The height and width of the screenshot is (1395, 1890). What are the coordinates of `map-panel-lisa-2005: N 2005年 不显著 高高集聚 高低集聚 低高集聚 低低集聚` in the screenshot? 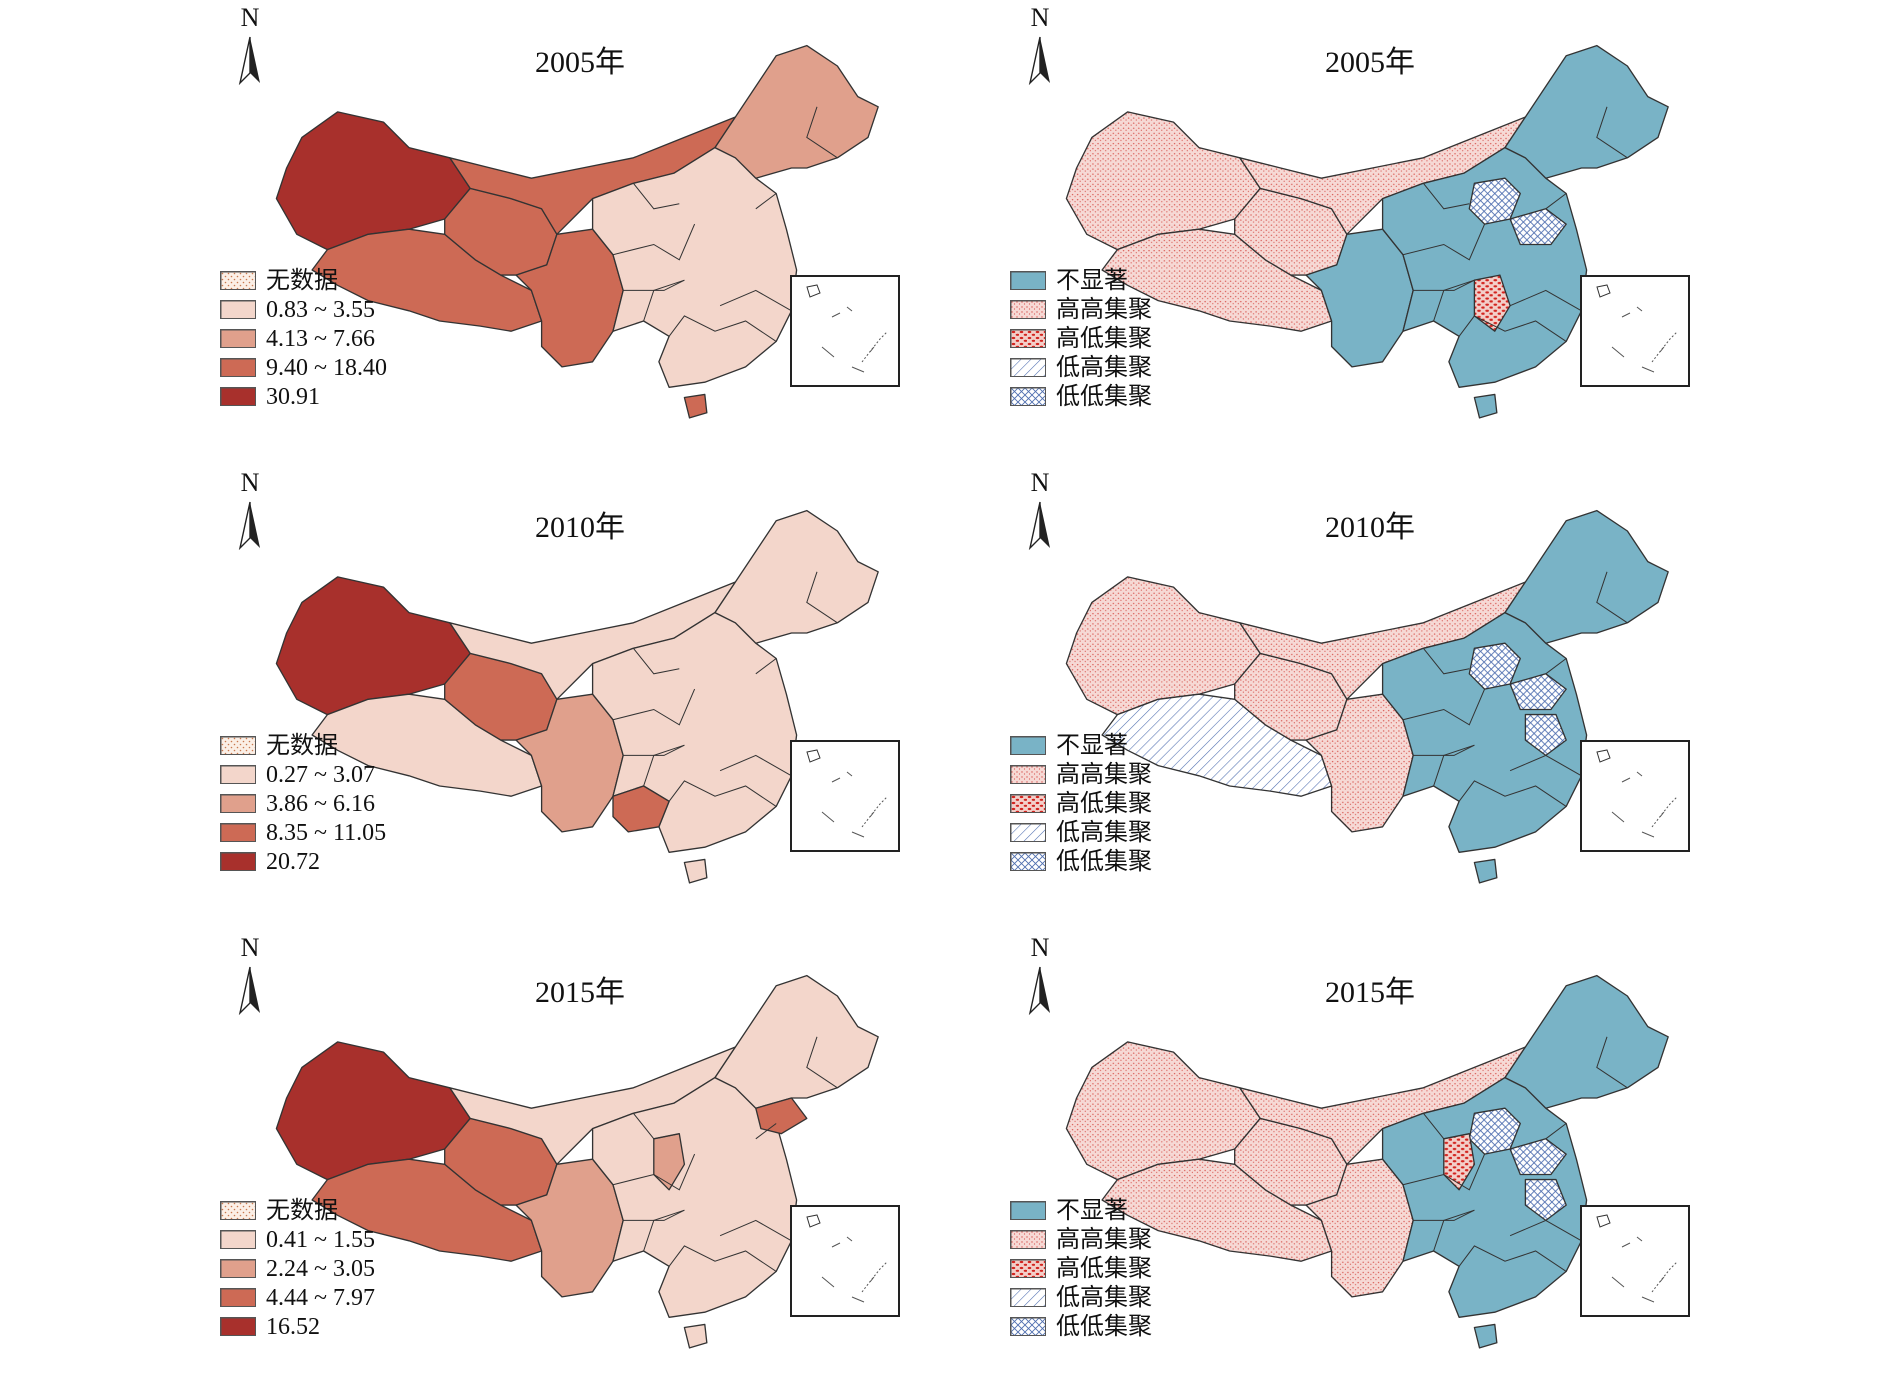 It's located at (1375, 235).